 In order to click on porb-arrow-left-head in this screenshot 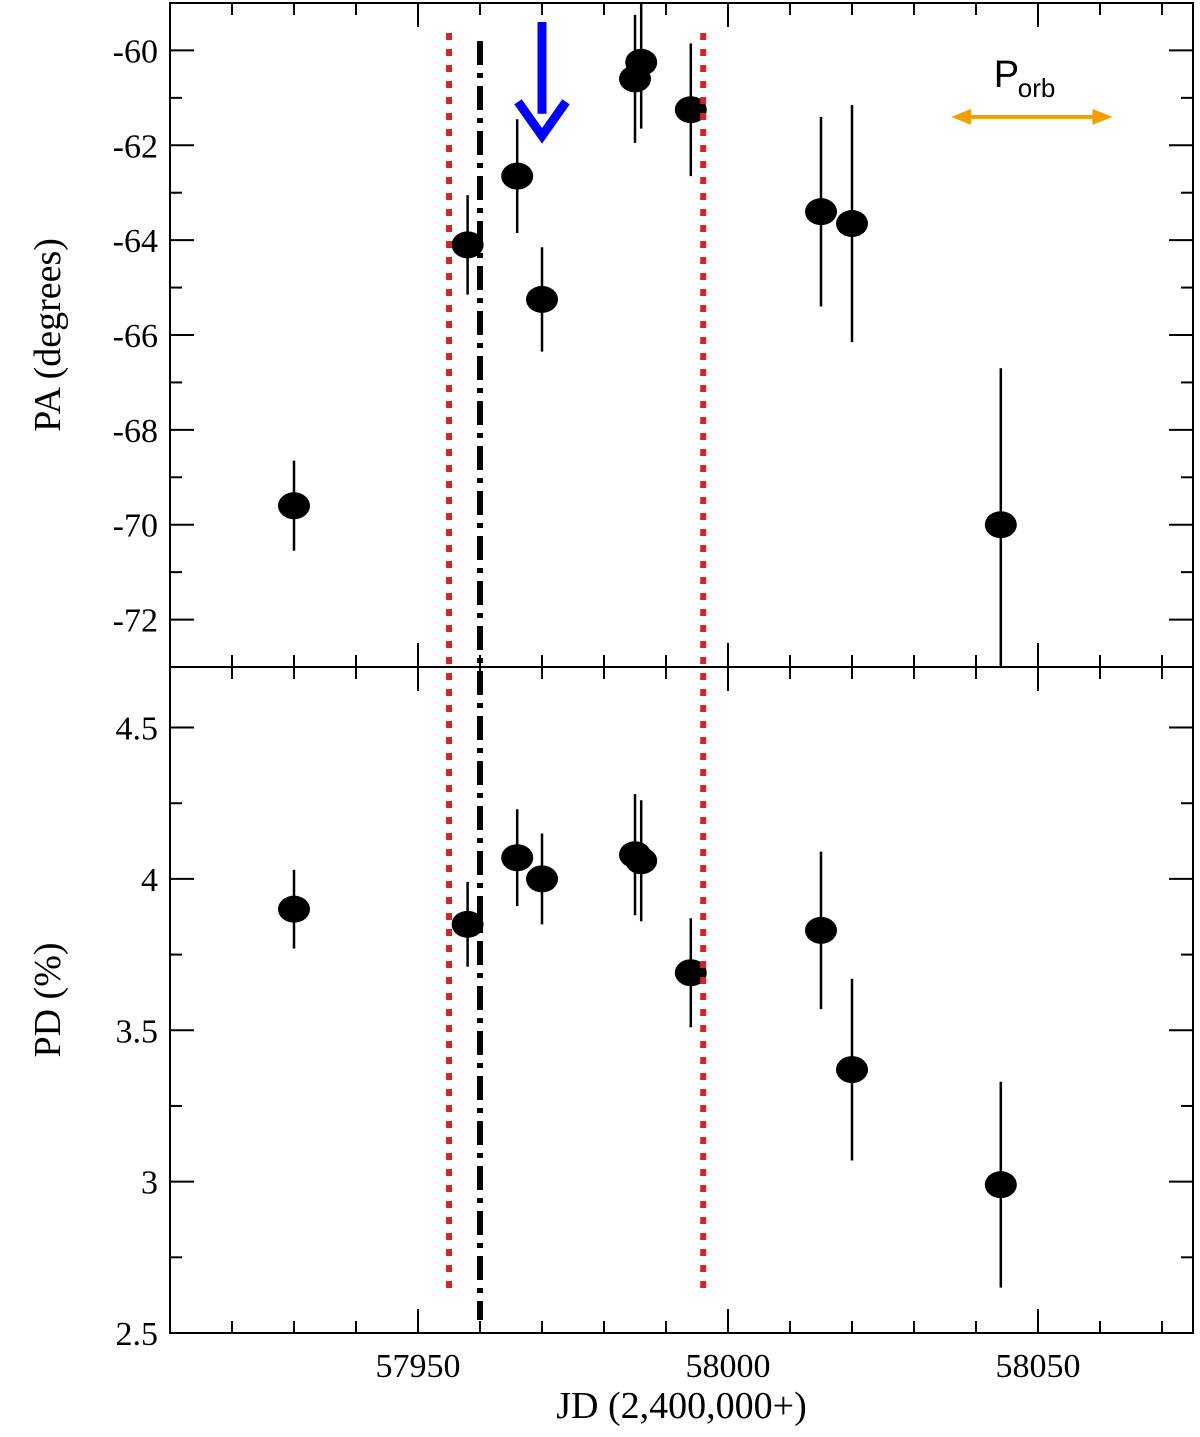, I will do `click(961, 116)`.